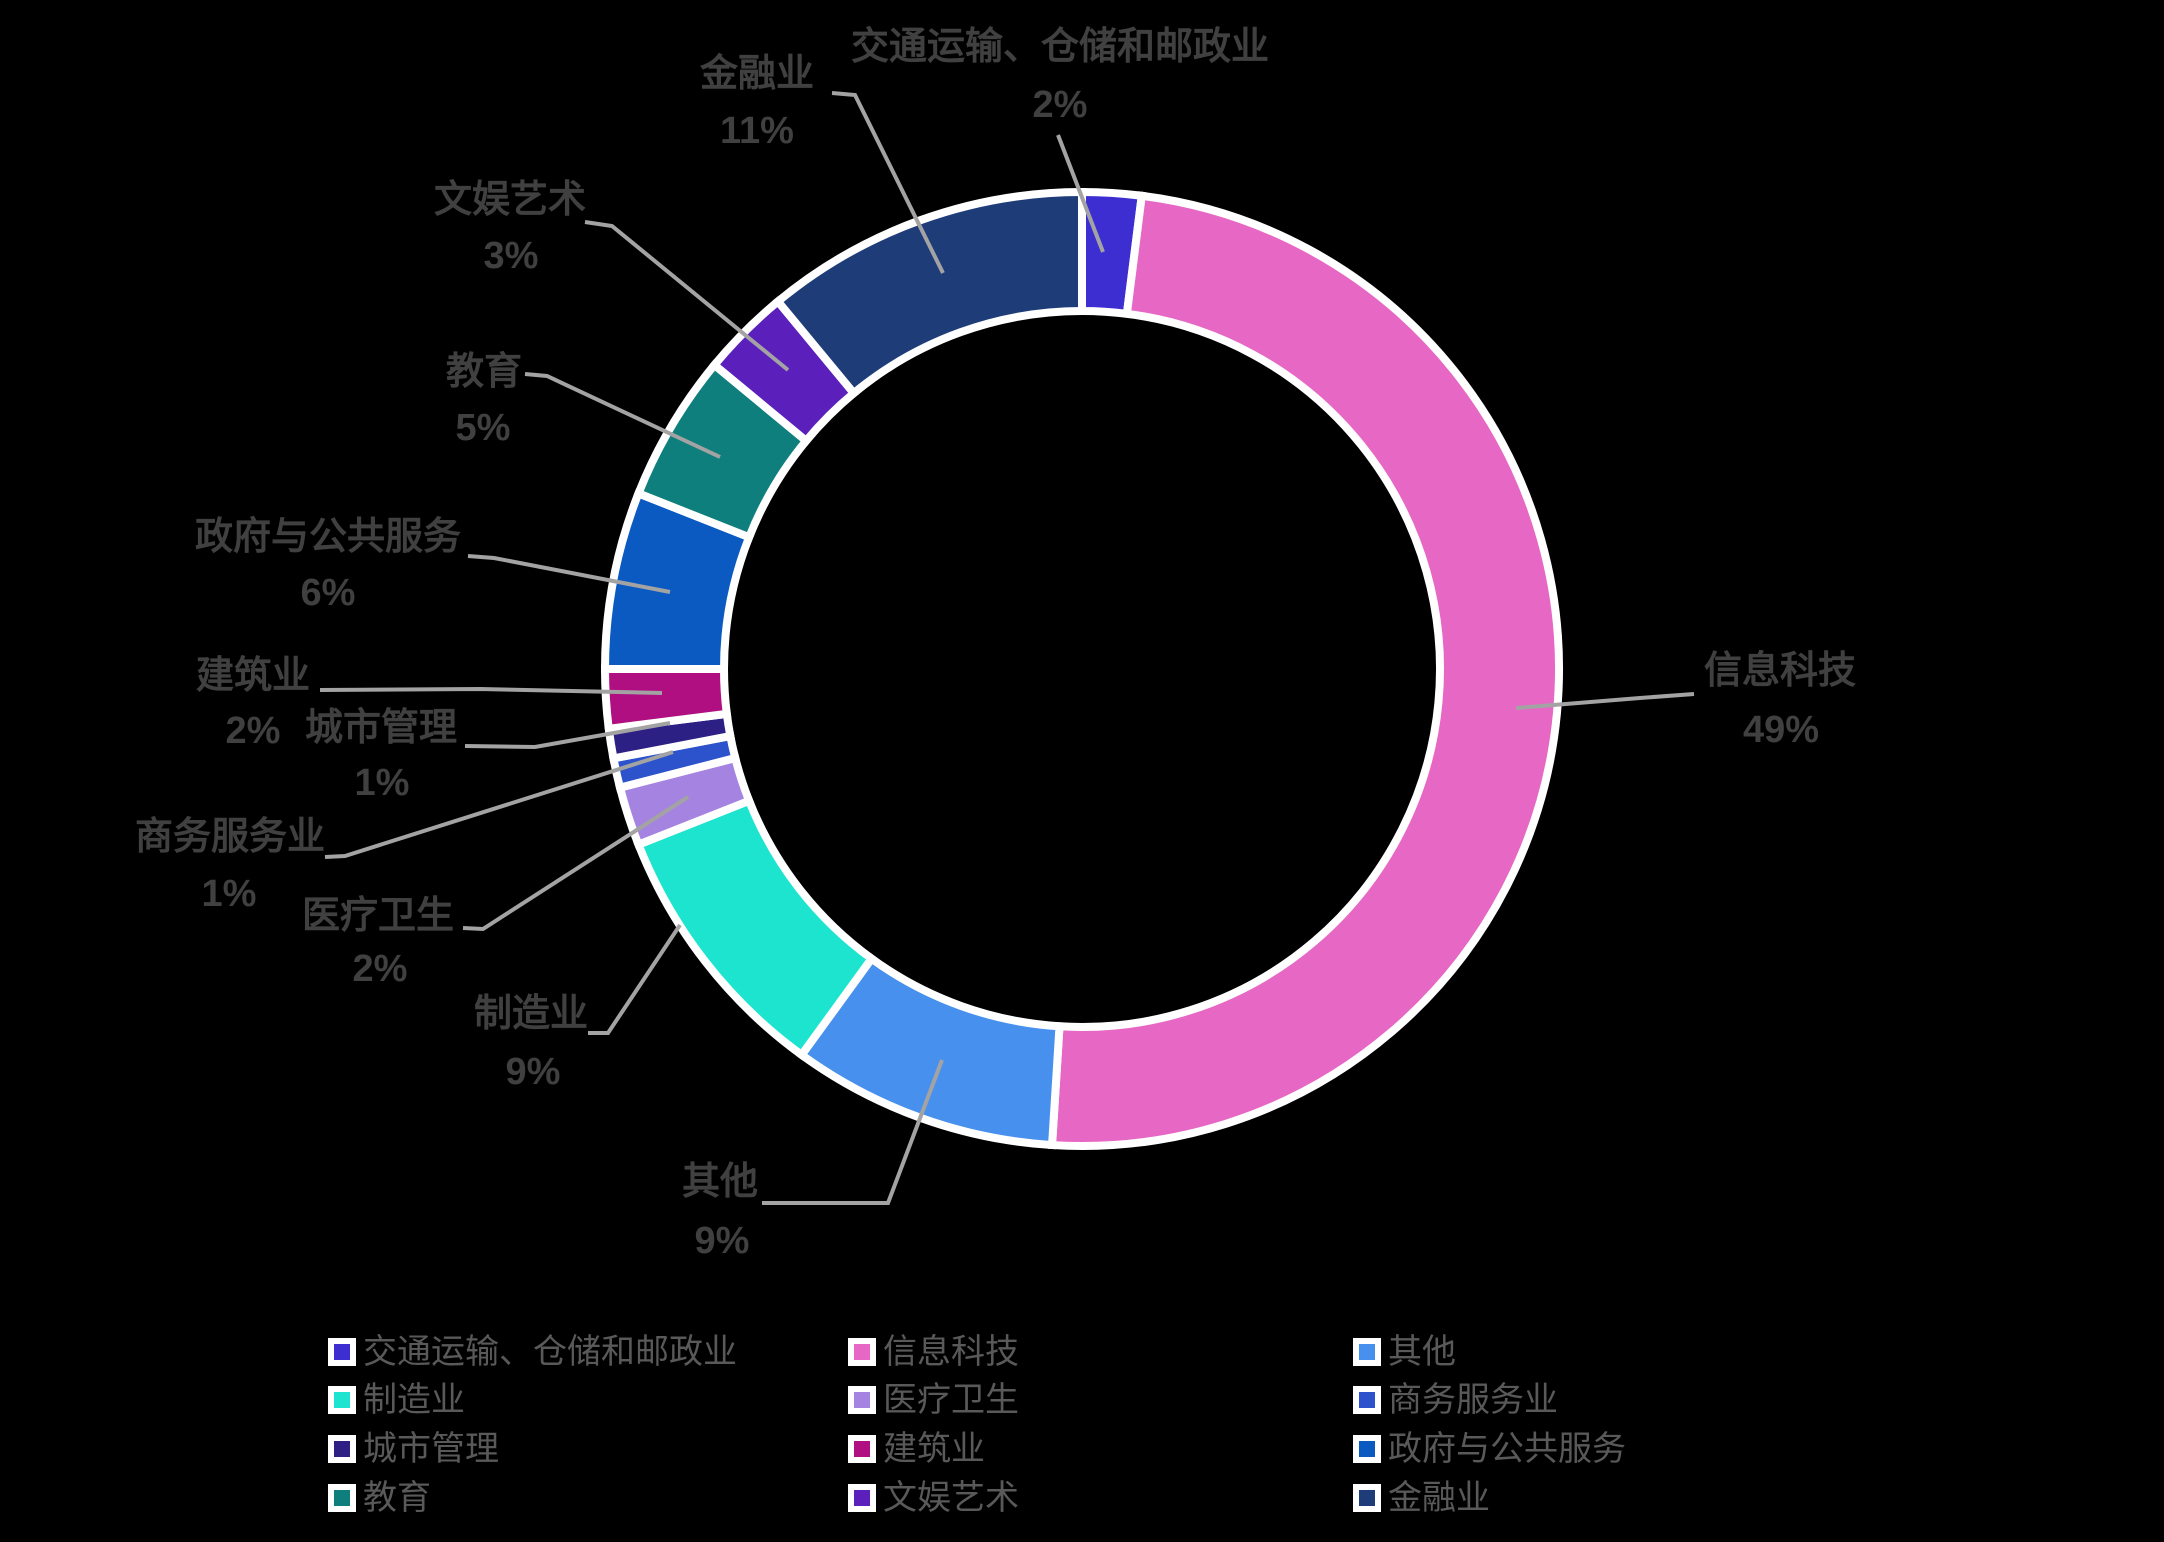 The height and width of the screenshot is (1542, 2164). Describe the element at coordinates (888, 182) in the screenshot. I see `leader-line-finance` at that location.